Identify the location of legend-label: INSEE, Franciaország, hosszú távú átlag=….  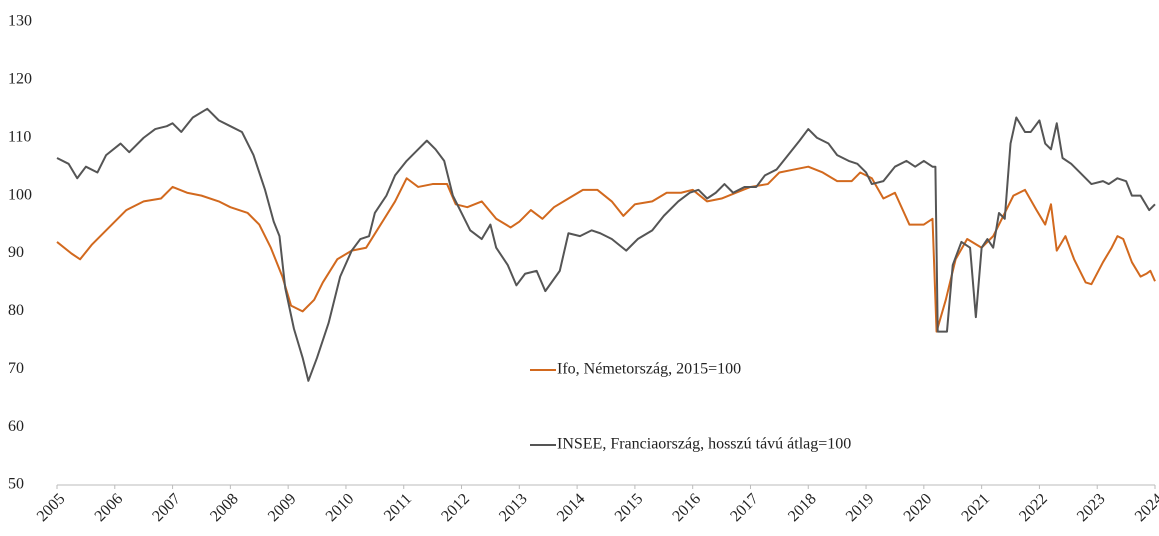
(704, 444).